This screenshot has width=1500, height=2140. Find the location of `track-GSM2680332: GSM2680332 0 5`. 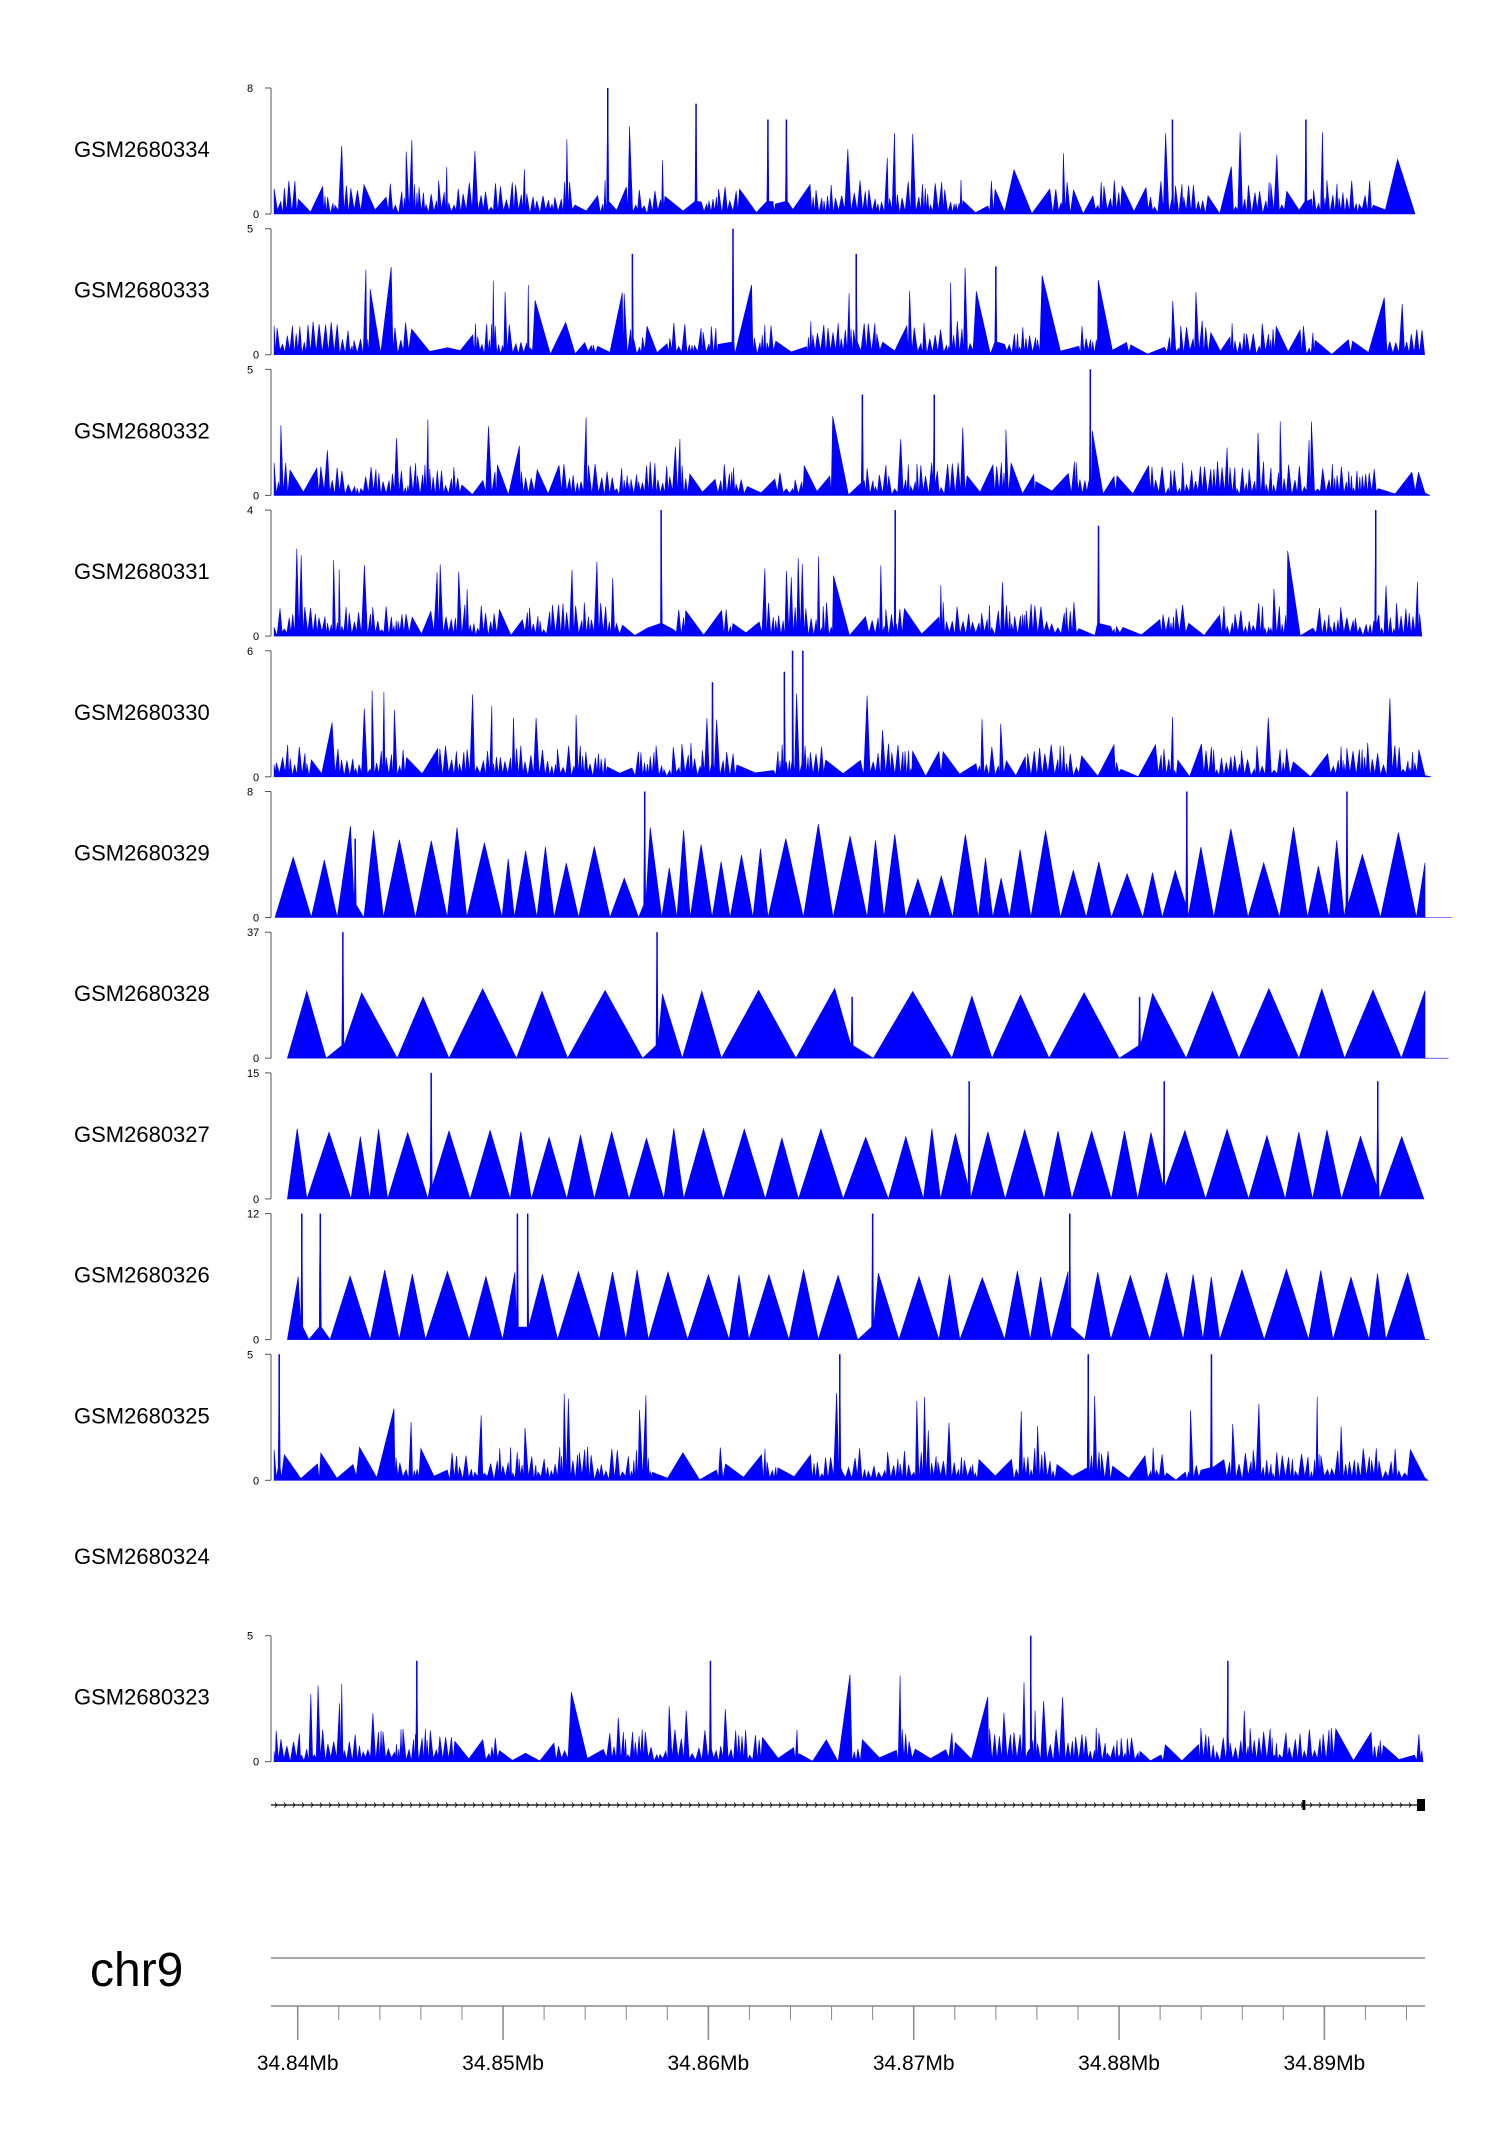

track-GSM2680332: GSM2680332 0 5 is located at coordinates (752, 433).